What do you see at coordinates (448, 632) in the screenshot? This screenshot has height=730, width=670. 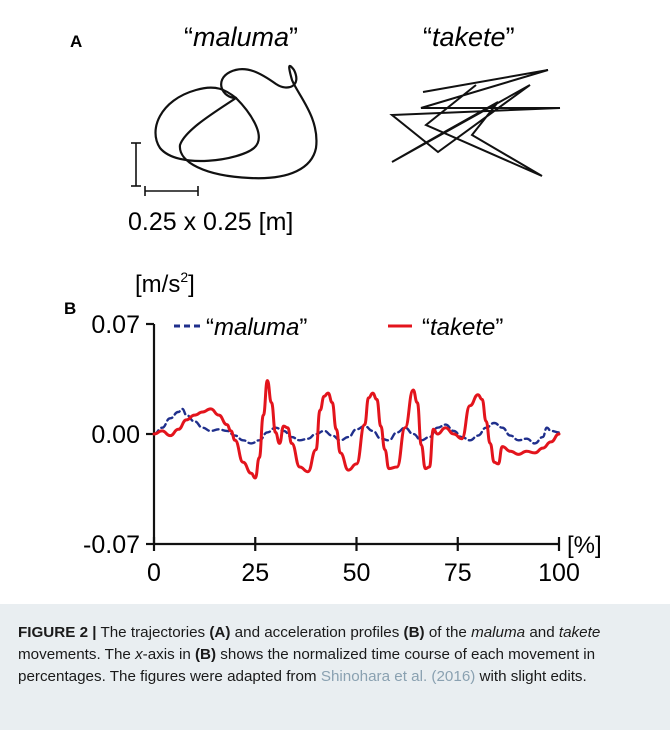 I see `caption-text: of the` at bounding box center [448, 632].